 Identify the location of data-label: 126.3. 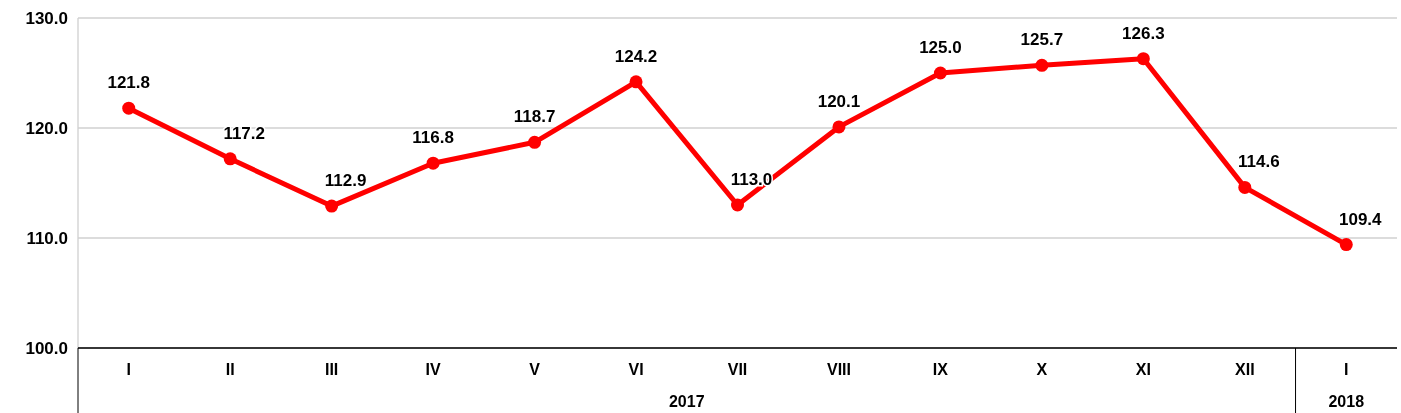
(1143, 33).